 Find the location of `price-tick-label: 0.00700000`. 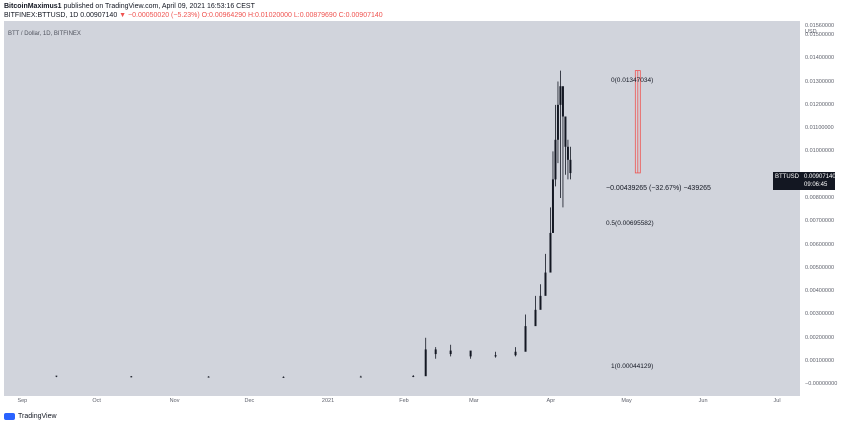

price-tick-label: 0.00700000 is located at coordinates (820, 221).